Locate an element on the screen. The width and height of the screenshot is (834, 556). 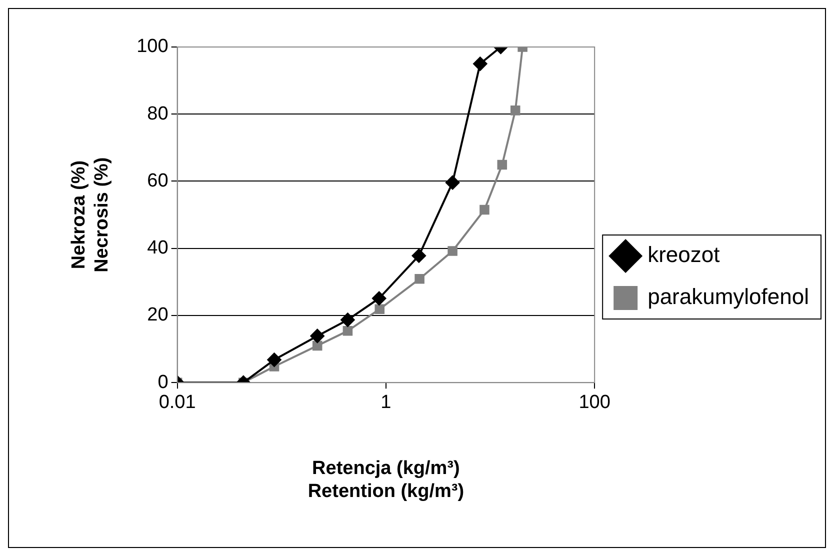
y-tick-label: 0 is located at coordinates (163, 382).